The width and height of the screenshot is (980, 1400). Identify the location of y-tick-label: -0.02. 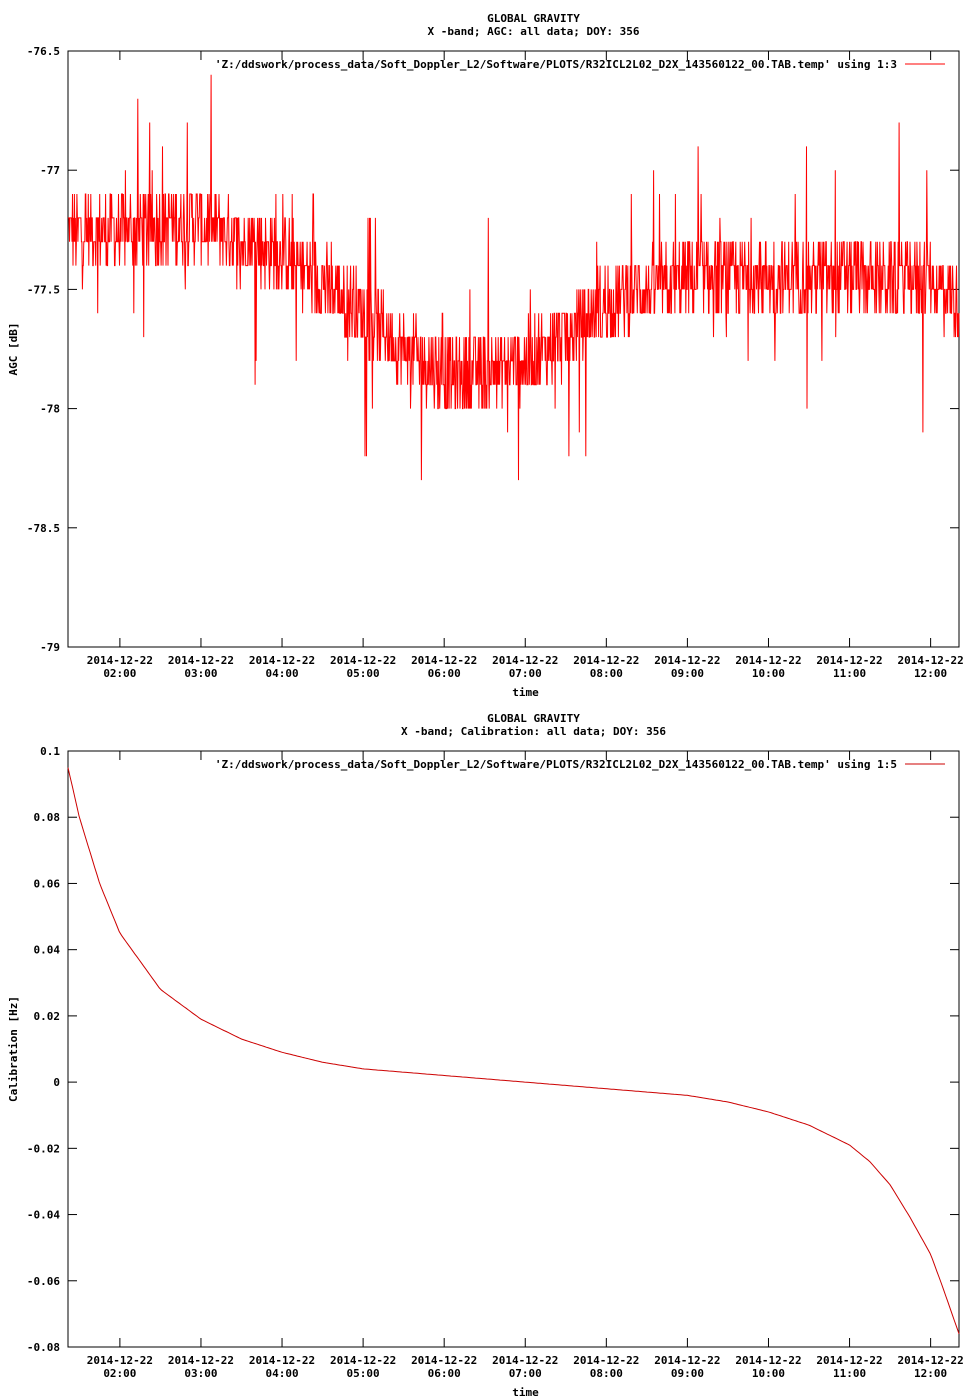
(43, 1148).